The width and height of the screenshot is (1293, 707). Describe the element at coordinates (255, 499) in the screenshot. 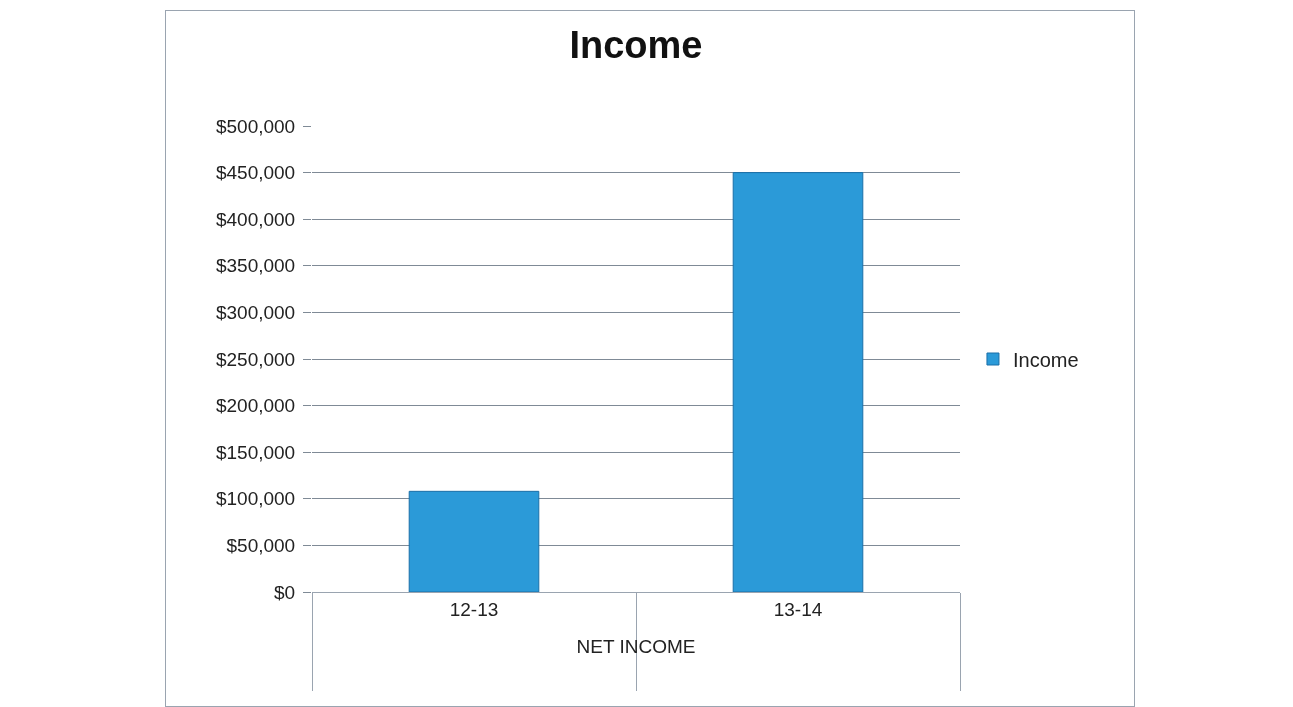

I see `y-tick-label: $100,000` at that location.